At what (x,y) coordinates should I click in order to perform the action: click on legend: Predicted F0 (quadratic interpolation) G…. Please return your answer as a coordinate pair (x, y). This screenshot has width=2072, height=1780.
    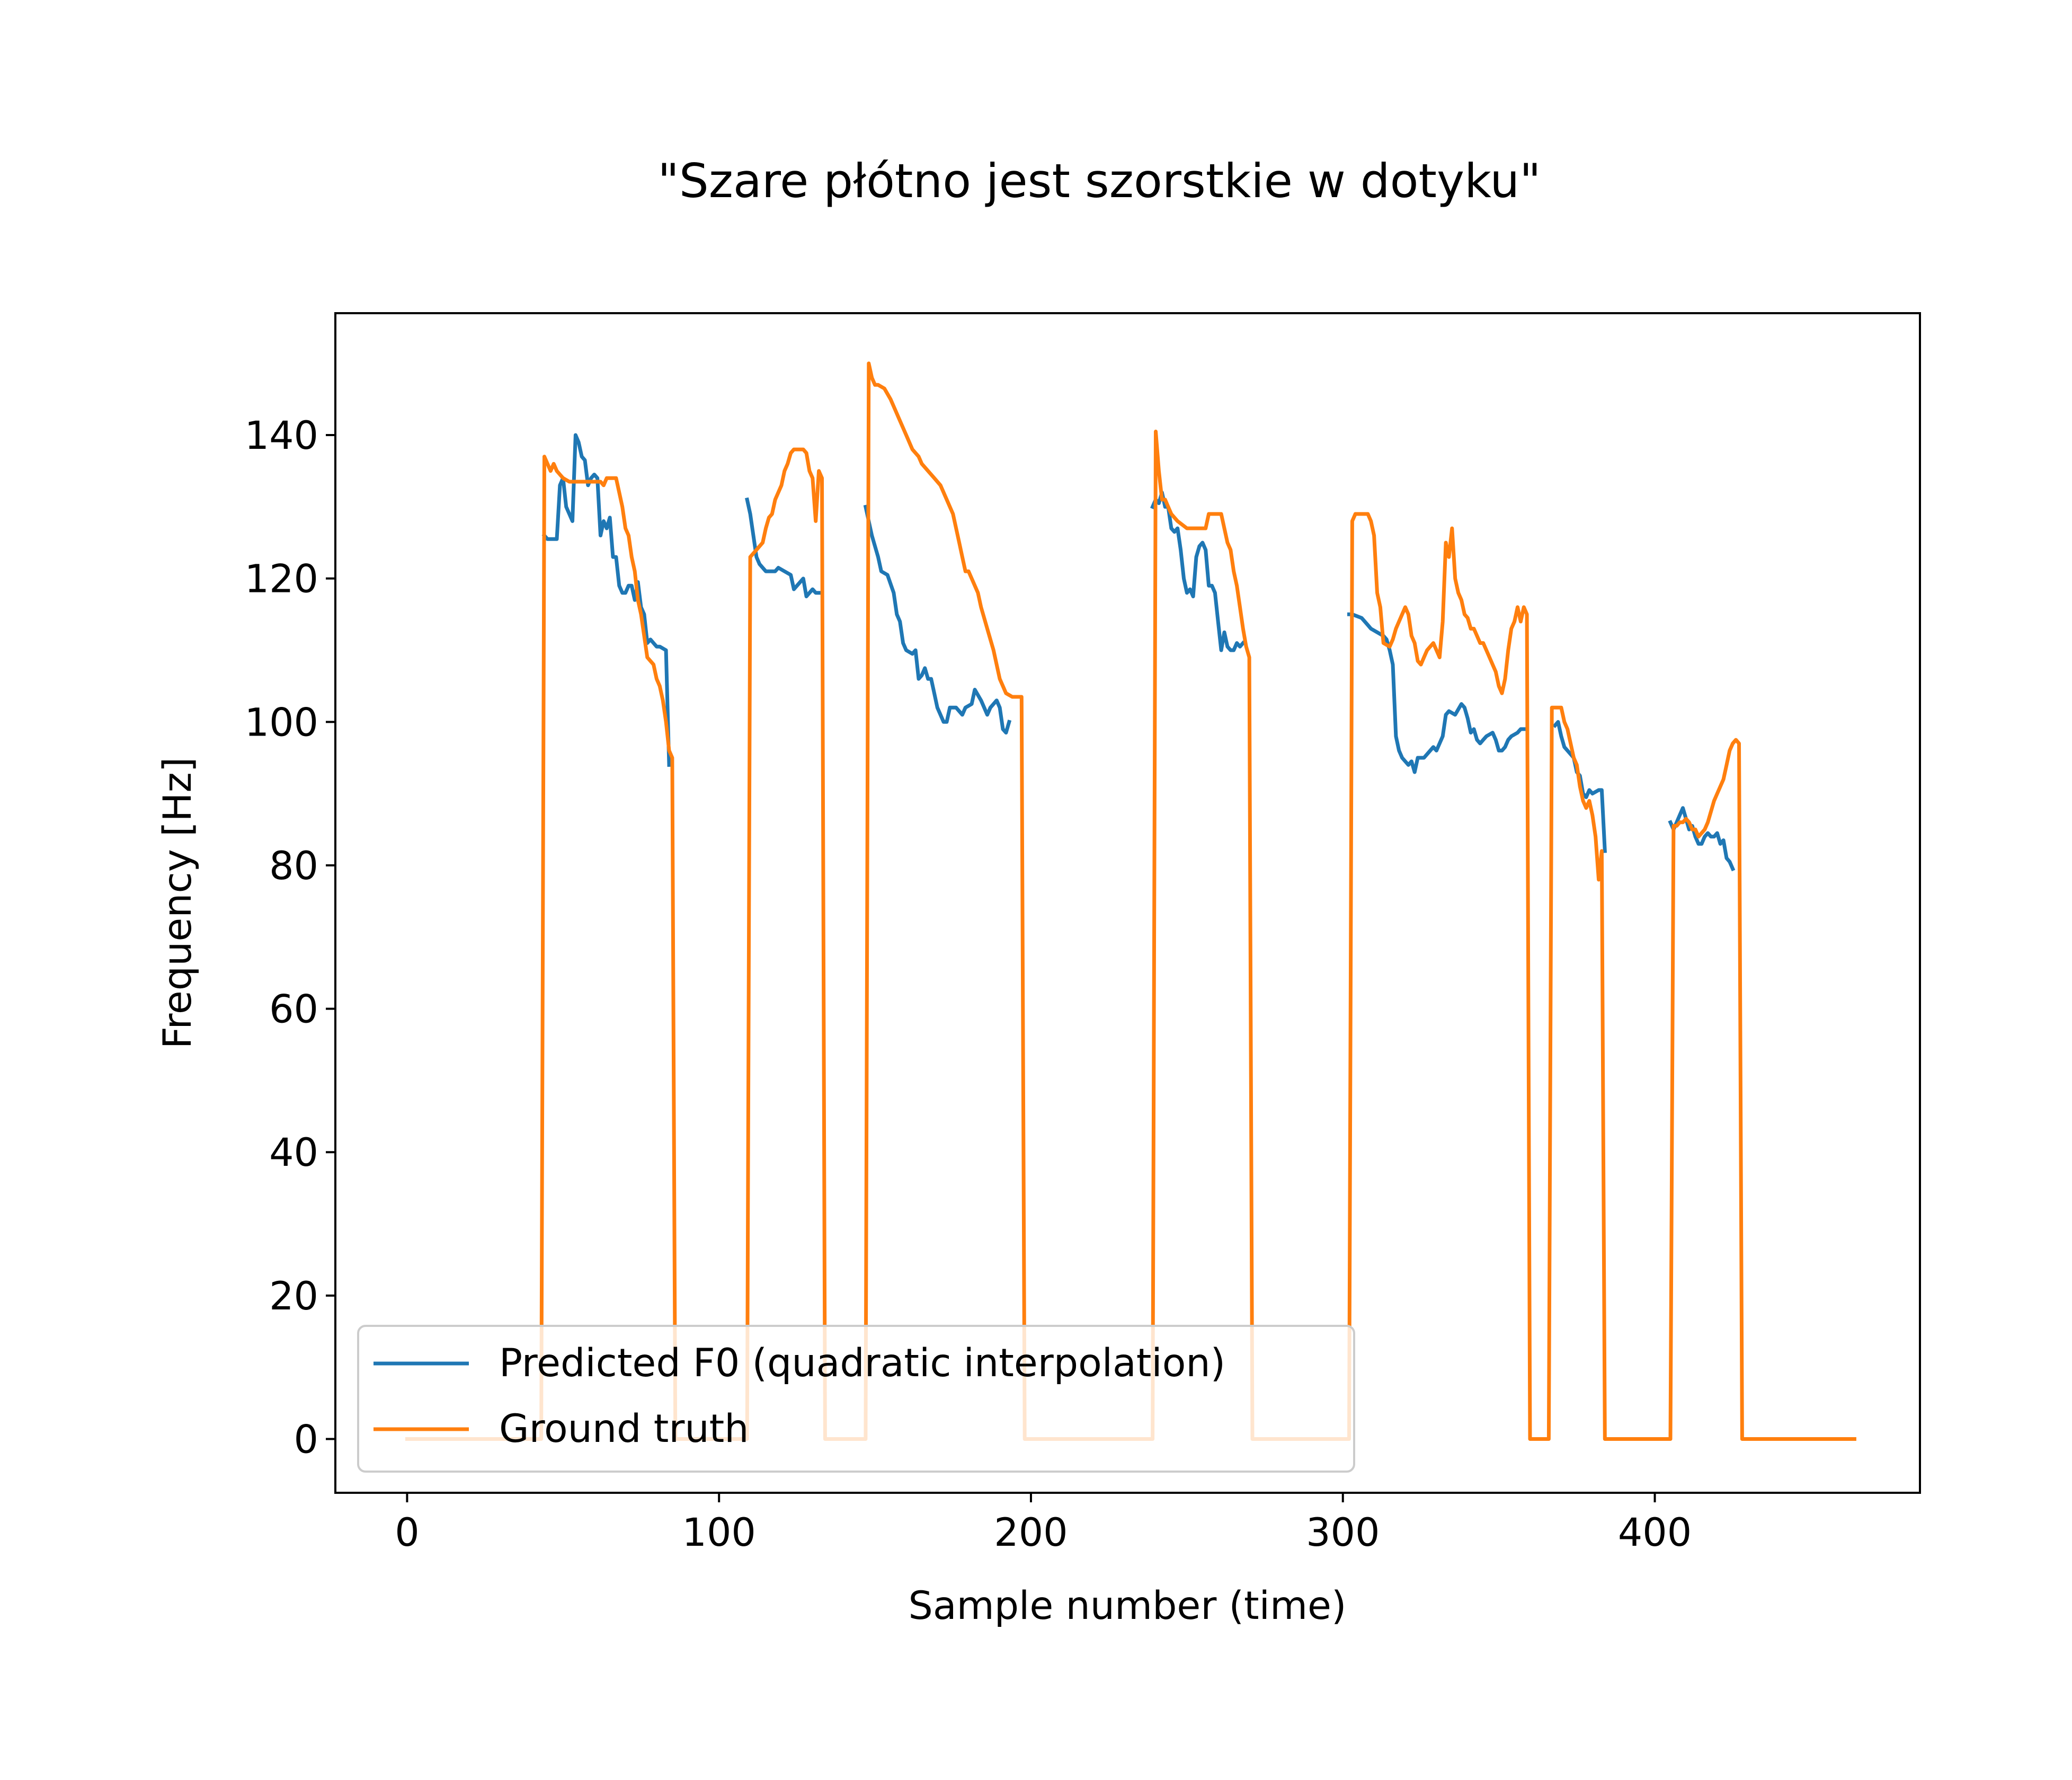
    Looking at the image, I should click on (856, 1399).